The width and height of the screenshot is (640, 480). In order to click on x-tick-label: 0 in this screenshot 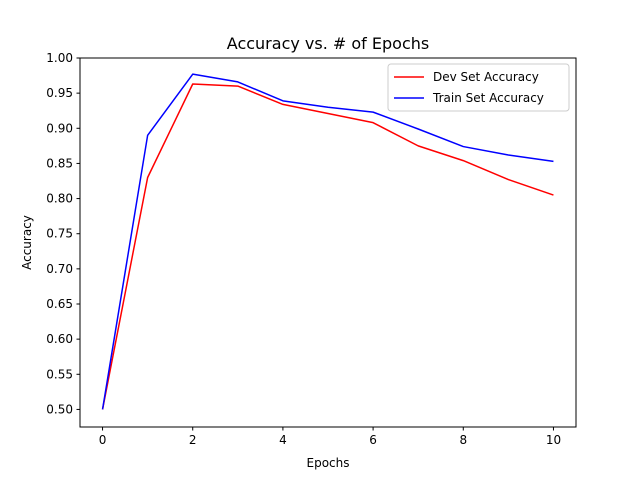, I will do `click(103, 440)`.